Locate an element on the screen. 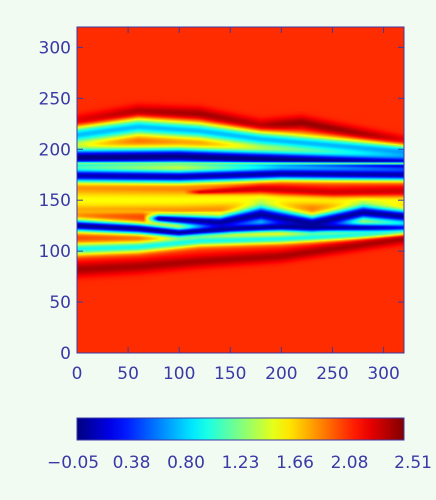 The width and height of the screenshot is (436, 500). x-tick-label: 0 is located at coordinates (77, 374).